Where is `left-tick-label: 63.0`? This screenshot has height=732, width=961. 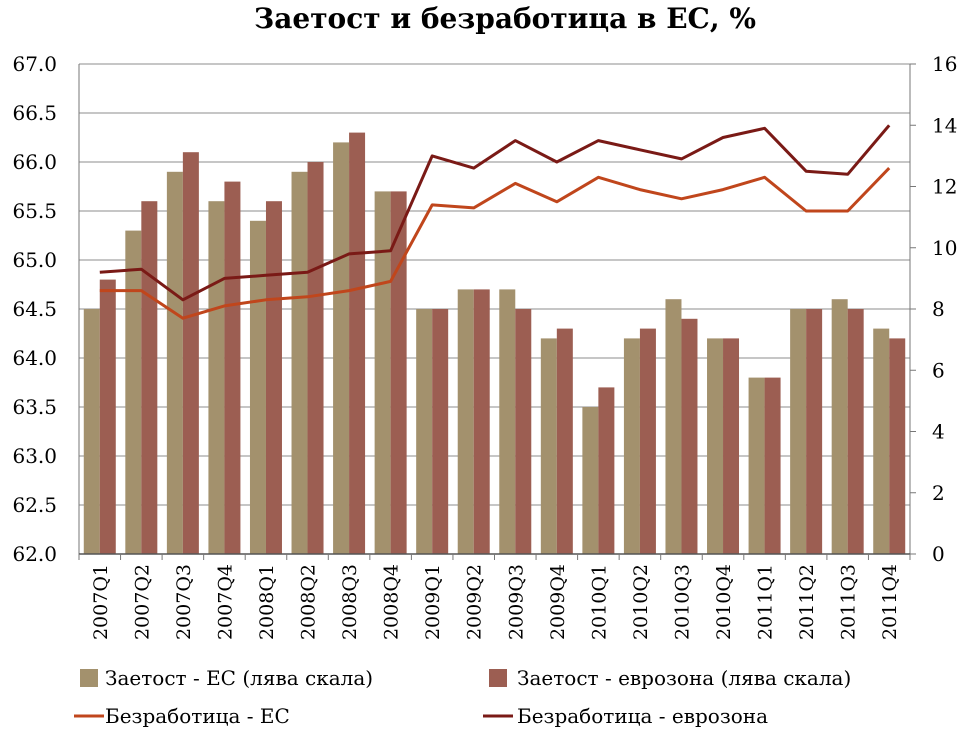
left-tick-label: 63.0 is located at coordinates (34, 456).